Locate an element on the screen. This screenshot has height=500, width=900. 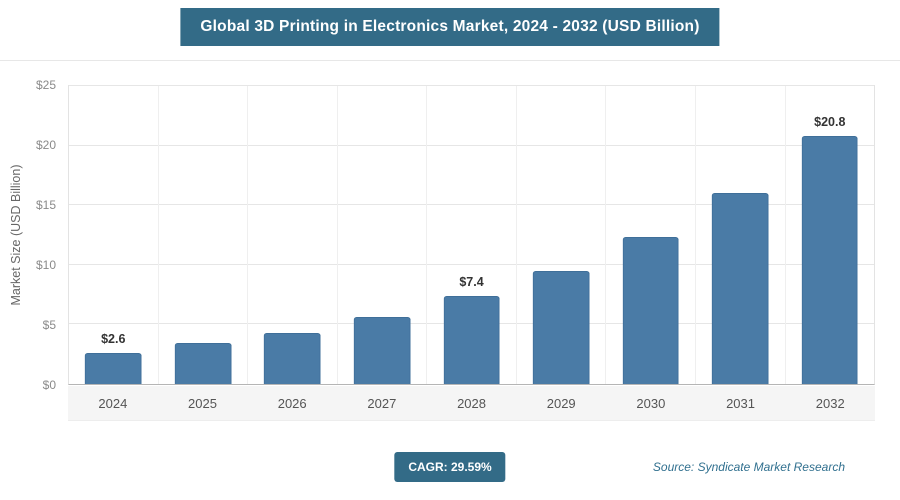
source-text: Source: Syndicate Market Research is located at coordinates (748, 467).